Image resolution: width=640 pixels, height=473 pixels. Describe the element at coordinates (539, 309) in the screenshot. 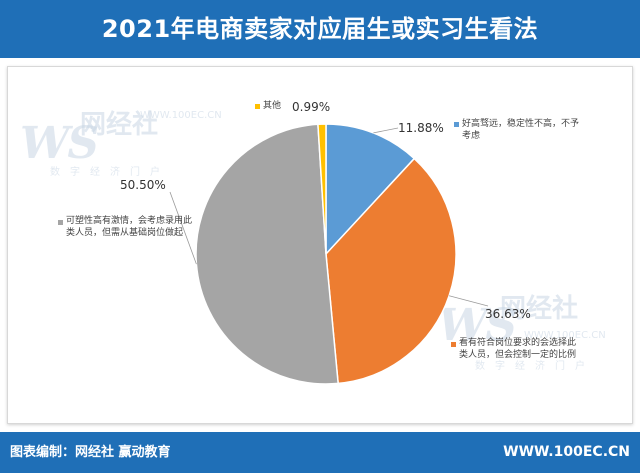

I see `watermark-name-2: 网经社` at that location.